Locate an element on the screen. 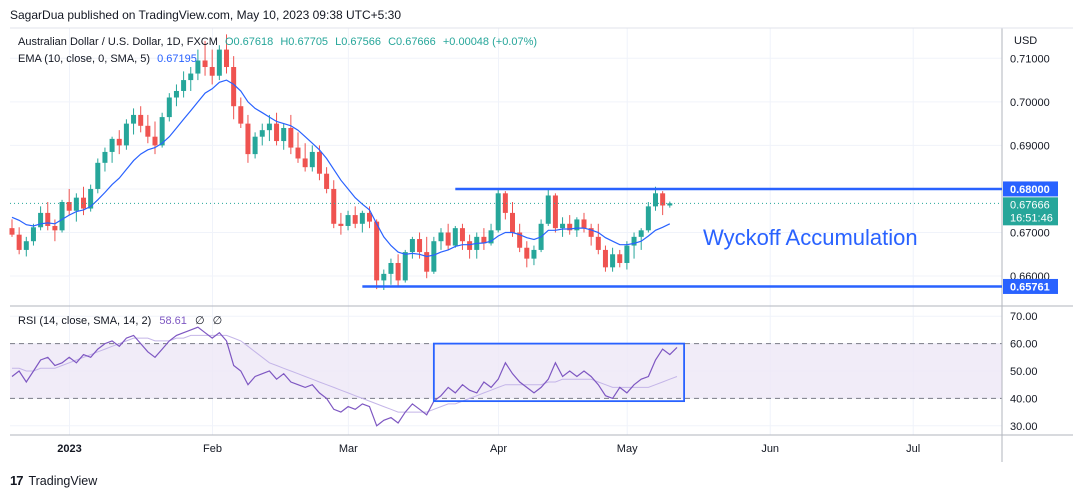  time-tick-label: May is located at coordinates (627, 449).